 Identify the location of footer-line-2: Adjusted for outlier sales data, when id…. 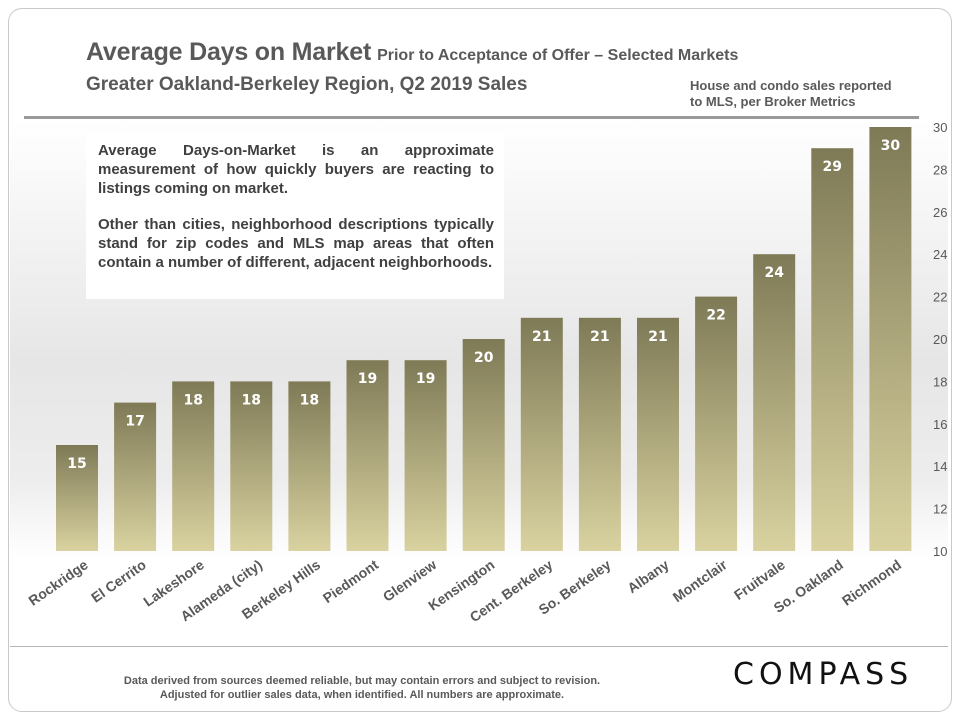
(362, 695).